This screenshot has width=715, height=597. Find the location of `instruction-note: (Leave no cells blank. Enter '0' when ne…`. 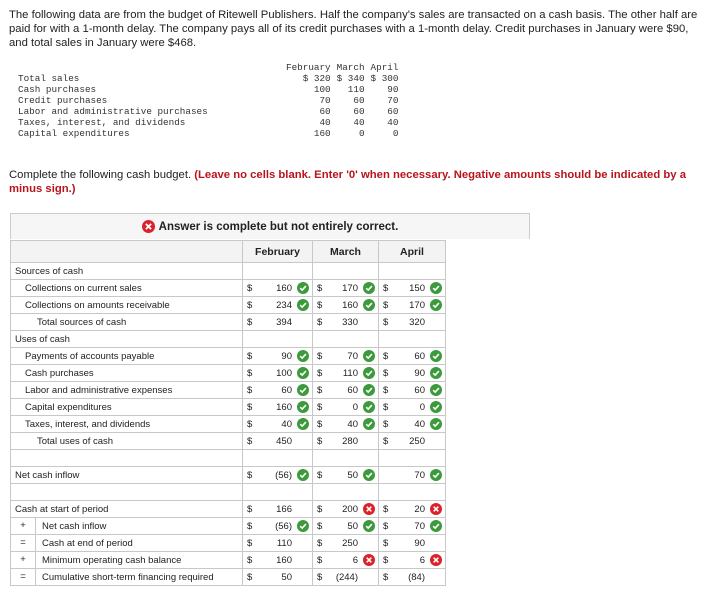

instruction-note: (Leave no cells blank. Enter '0' when ne… is located at coordinates (347, 182).